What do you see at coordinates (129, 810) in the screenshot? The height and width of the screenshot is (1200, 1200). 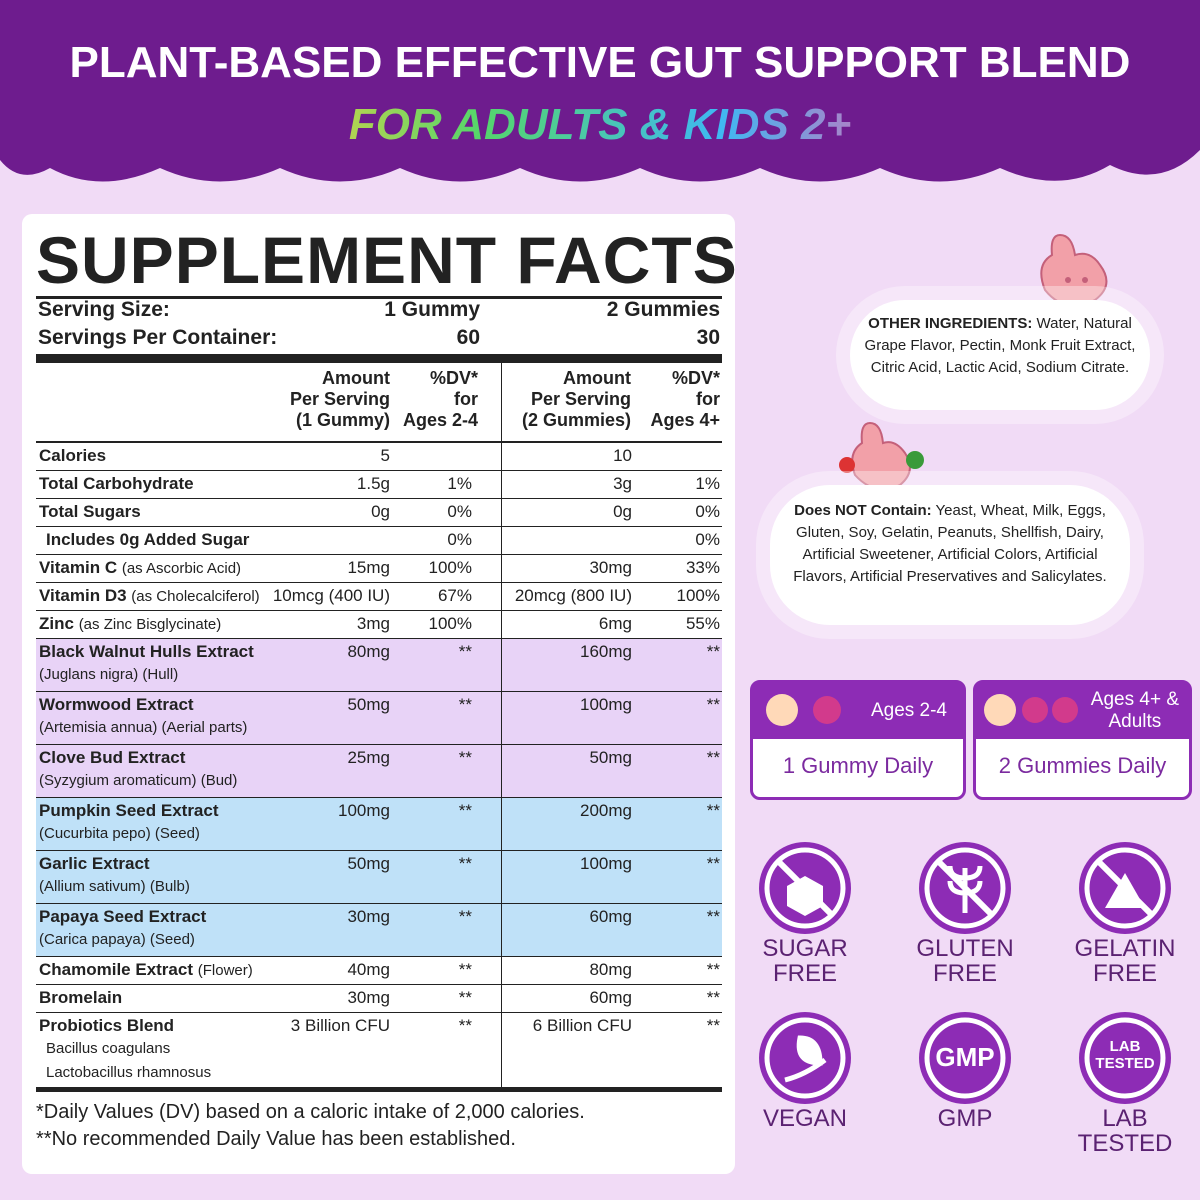 I see `row-name: Pumpkin Seed Extract` at bounding box center [129, 810].